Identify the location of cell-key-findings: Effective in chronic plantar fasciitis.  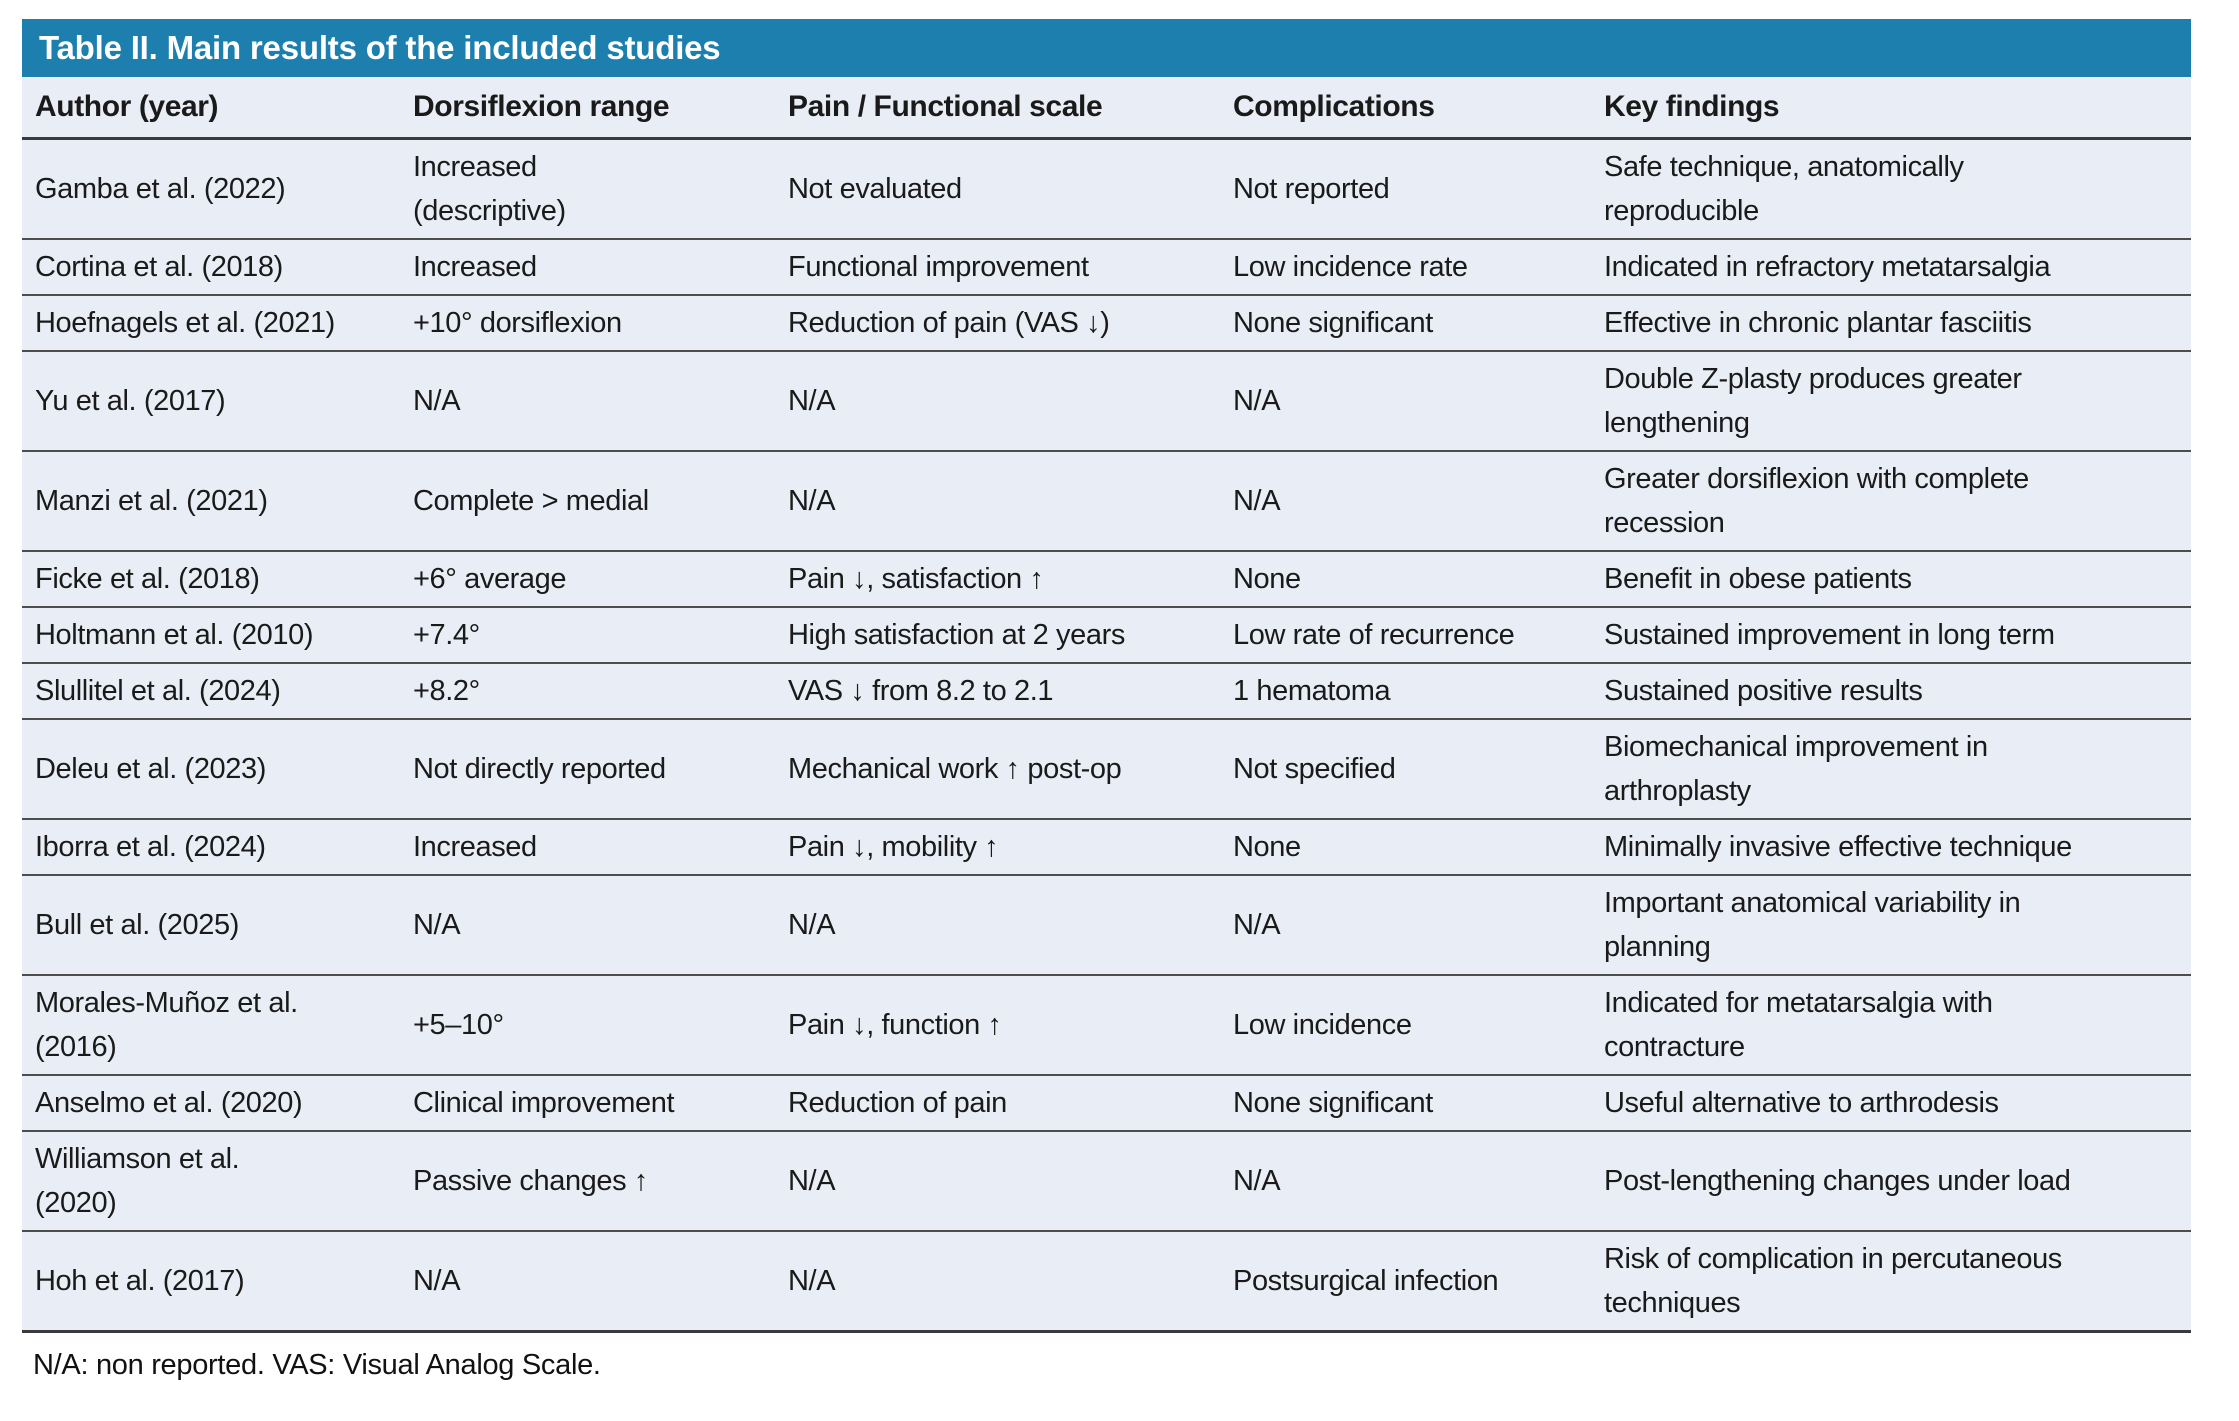
(1891, 323).